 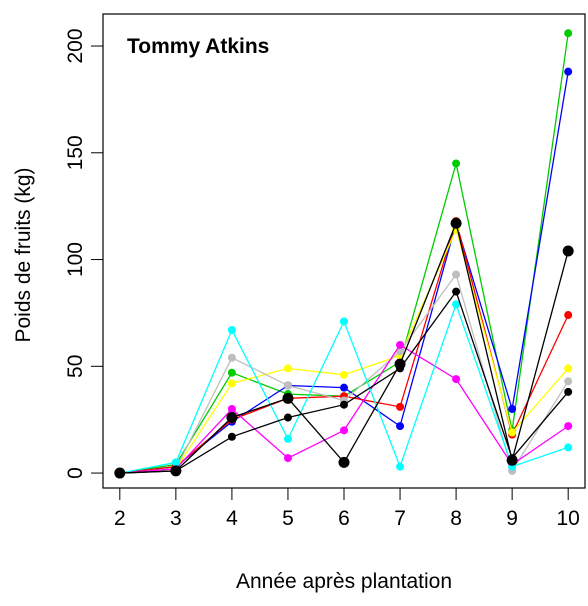 I want to click on y-axis: 0 50 100 150 200, so click(x=84, y=254).